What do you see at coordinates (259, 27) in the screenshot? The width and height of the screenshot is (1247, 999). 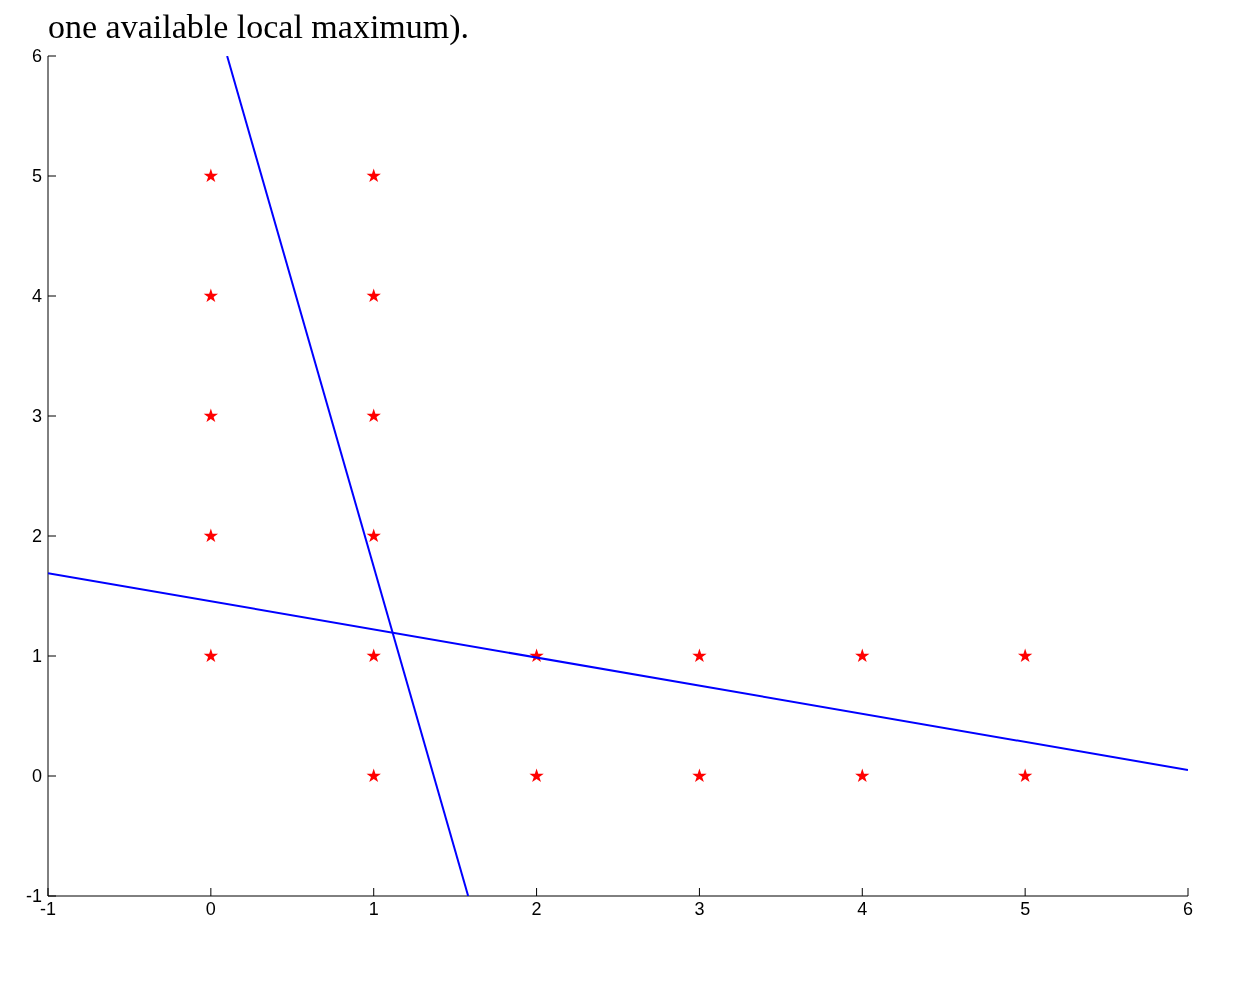 I see `text: one available local maximum).` at bounding box center [259, 27].